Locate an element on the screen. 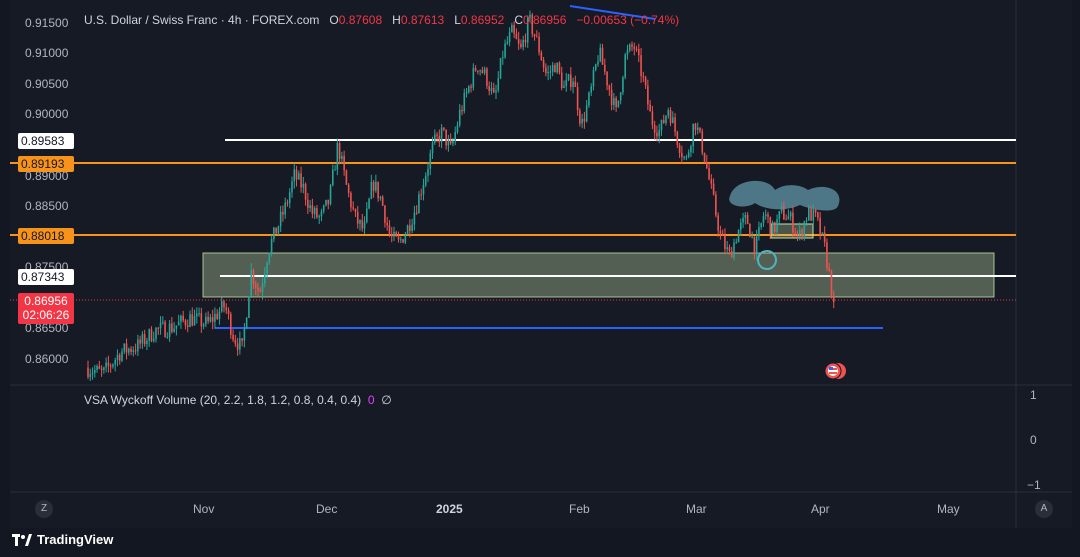  open-key: O is located at coordinates (334, 20).